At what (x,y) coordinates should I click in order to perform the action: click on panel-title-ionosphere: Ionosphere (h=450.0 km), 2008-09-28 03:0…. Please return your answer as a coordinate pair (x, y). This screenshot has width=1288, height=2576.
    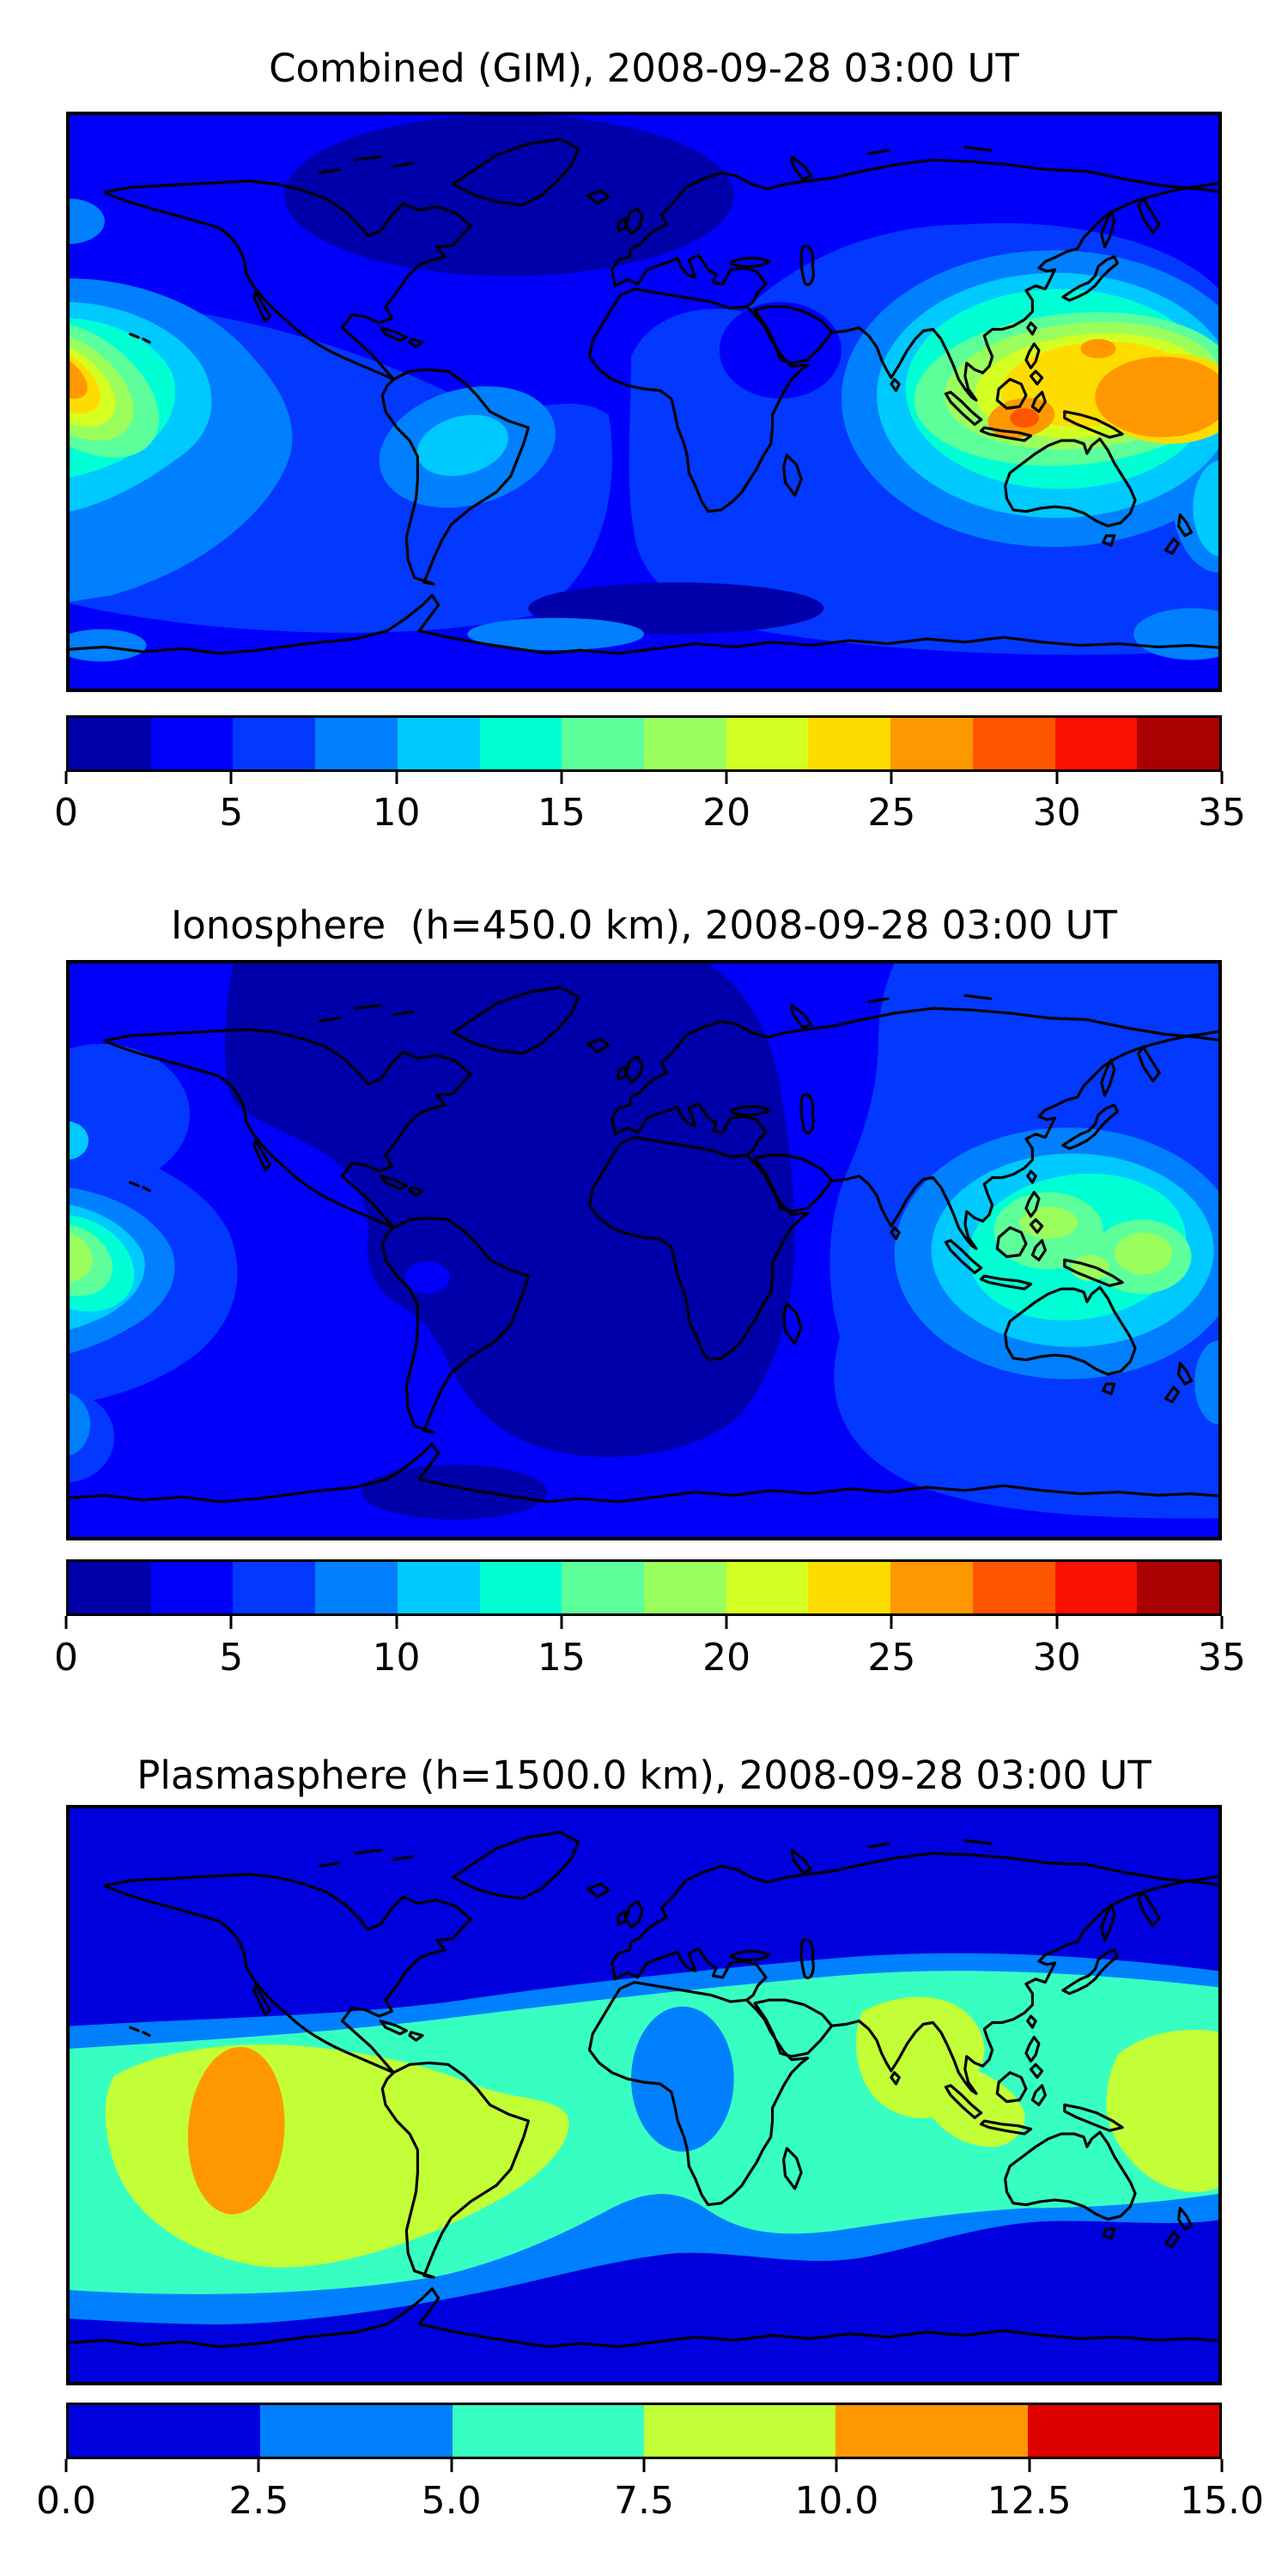
    Looking at the image, I should click on (644, 925).